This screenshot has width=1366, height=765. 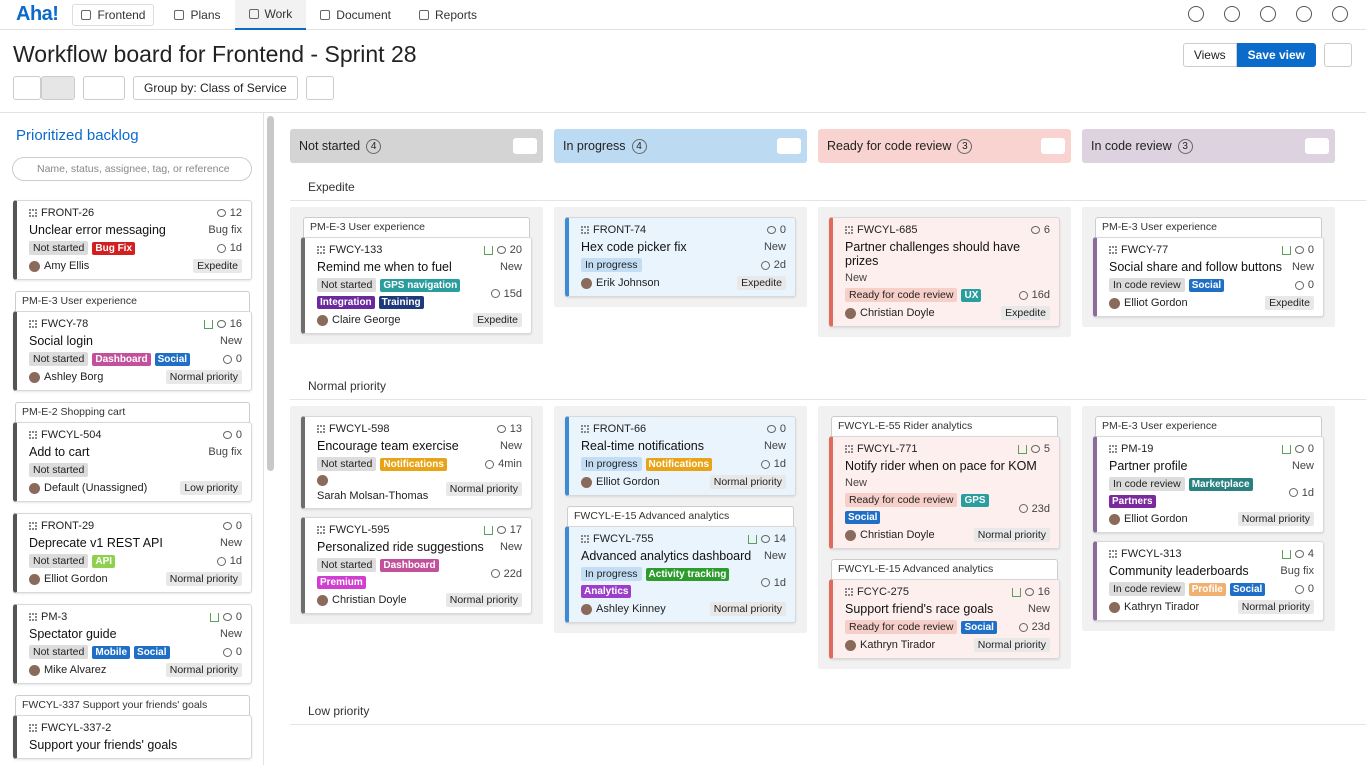 I want to click on top-nav: Aha! Frontend Plans Work Document Reports, so click(x=683, y=15).